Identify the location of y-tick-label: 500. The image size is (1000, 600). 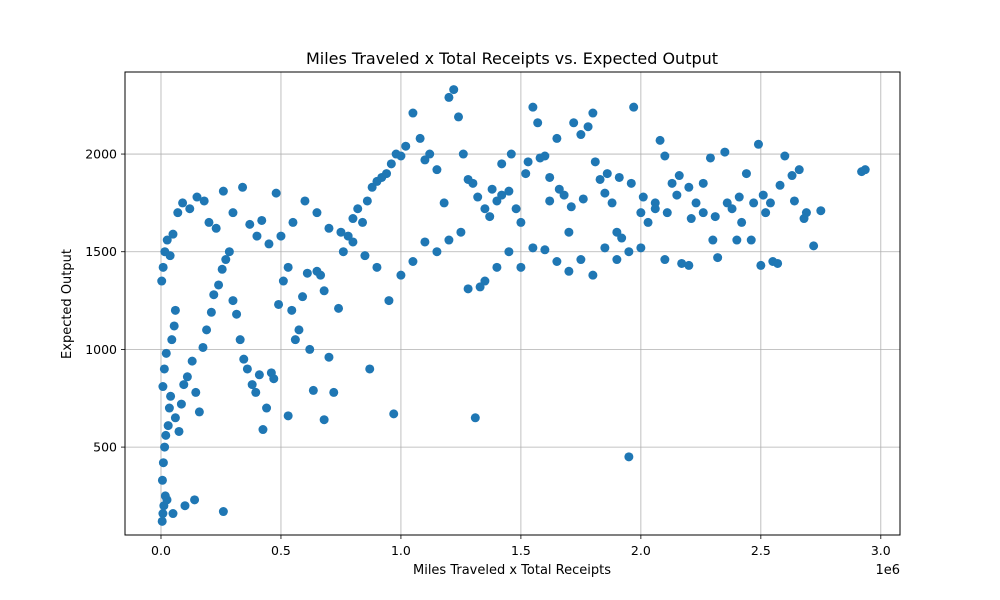
(105, 447).